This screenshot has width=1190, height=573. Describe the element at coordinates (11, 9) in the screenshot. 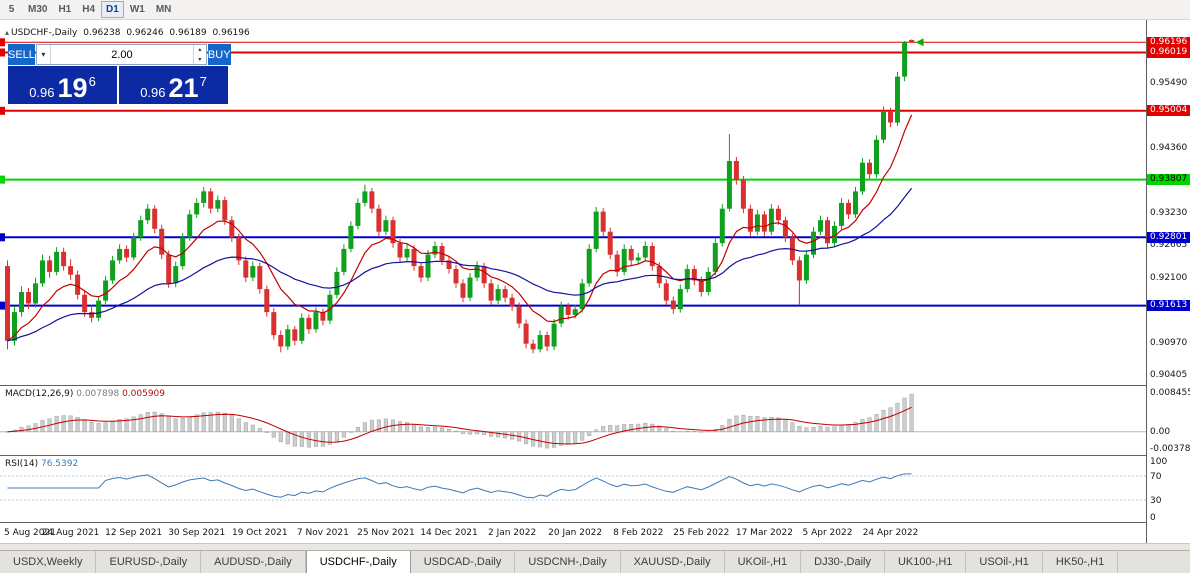

I see `timeframe-button-5: 5` at that location.